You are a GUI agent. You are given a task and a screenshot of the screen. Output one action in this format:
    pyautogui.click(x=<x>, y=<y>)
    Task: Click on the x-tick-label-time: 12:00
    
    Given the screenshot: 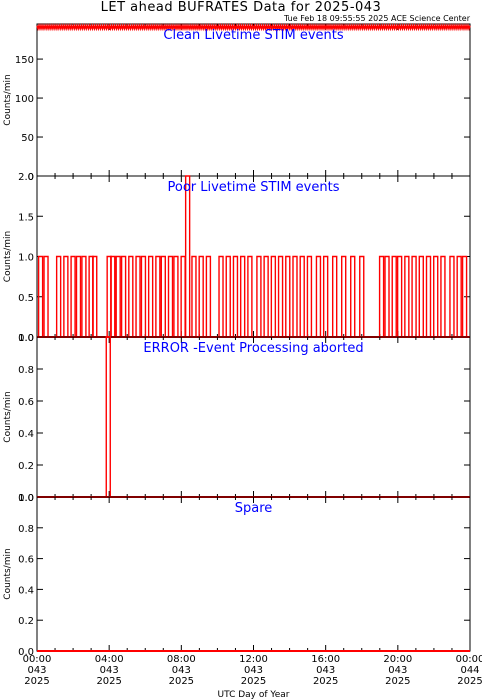 What is the action you would take?
    pyautogui.click(x=253, y=659)
    